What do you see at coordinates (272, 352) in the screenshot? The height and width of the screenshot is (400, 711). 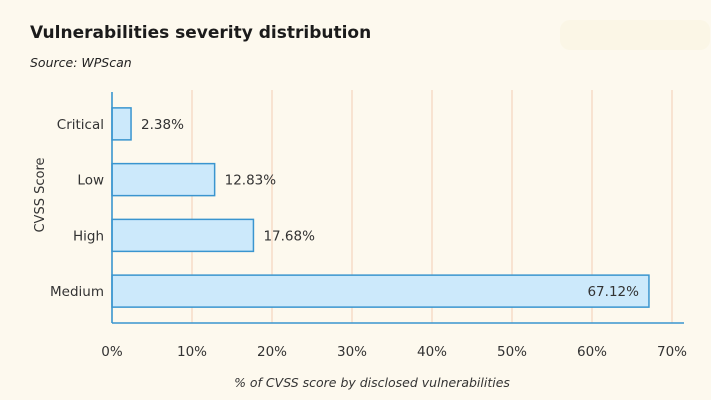 I see `x-tick-label: 20%` at bounding box center [272, 352].